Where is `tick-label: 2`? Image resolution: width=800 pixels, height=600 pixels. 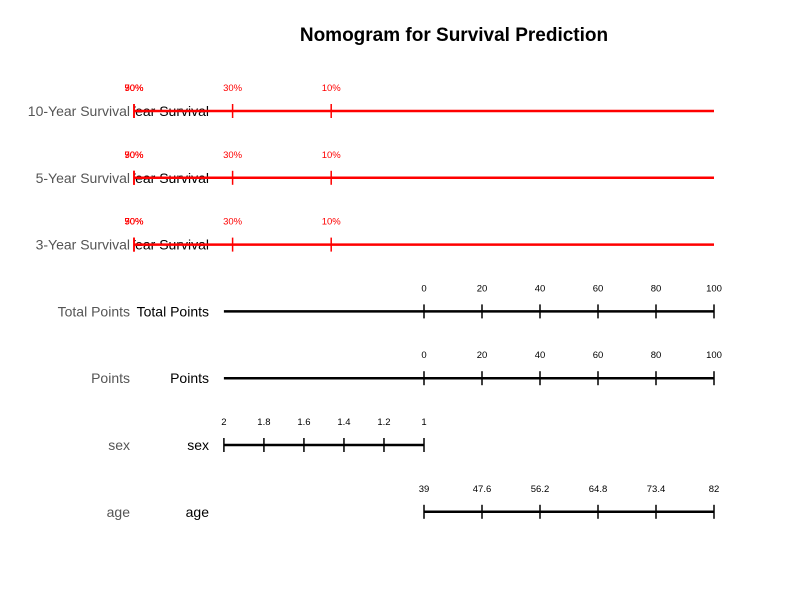 tick-label: 2 is located at coordinates (223, 422).